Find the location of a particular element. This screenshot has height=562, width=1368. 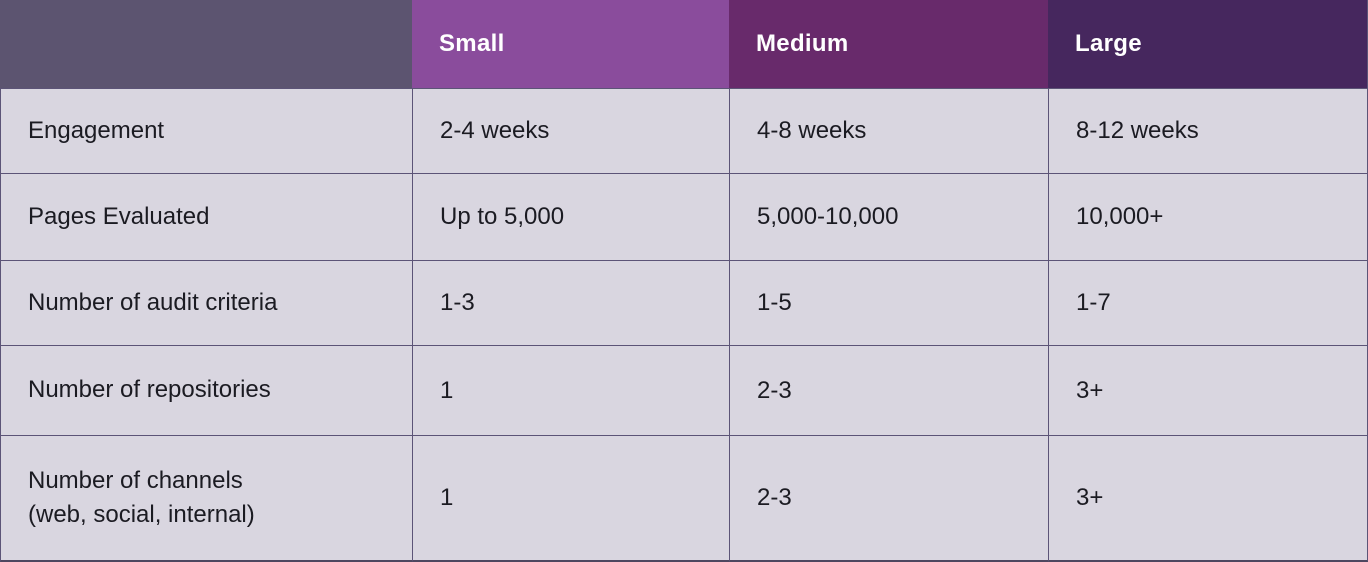

value-repositories-medium: 2-3 is located at coordinates (888, 390).